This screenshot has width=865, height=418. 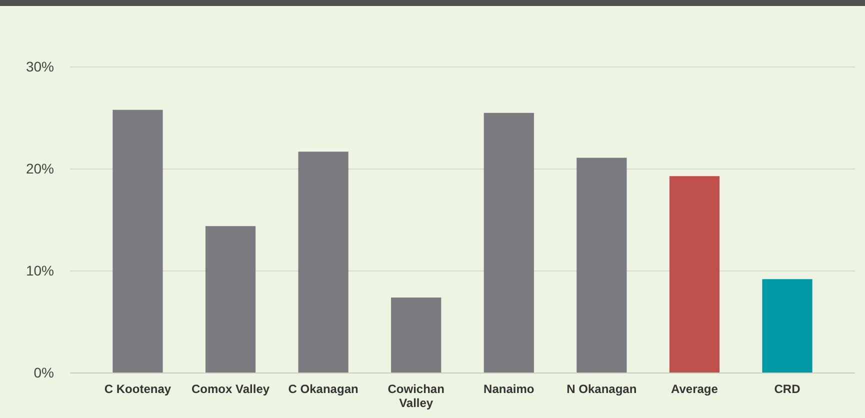 What do you see at coordinates (231, 389) in the screenshot?
I see `x-tick-label: Comox Valley` at bounding box center [231, 389].